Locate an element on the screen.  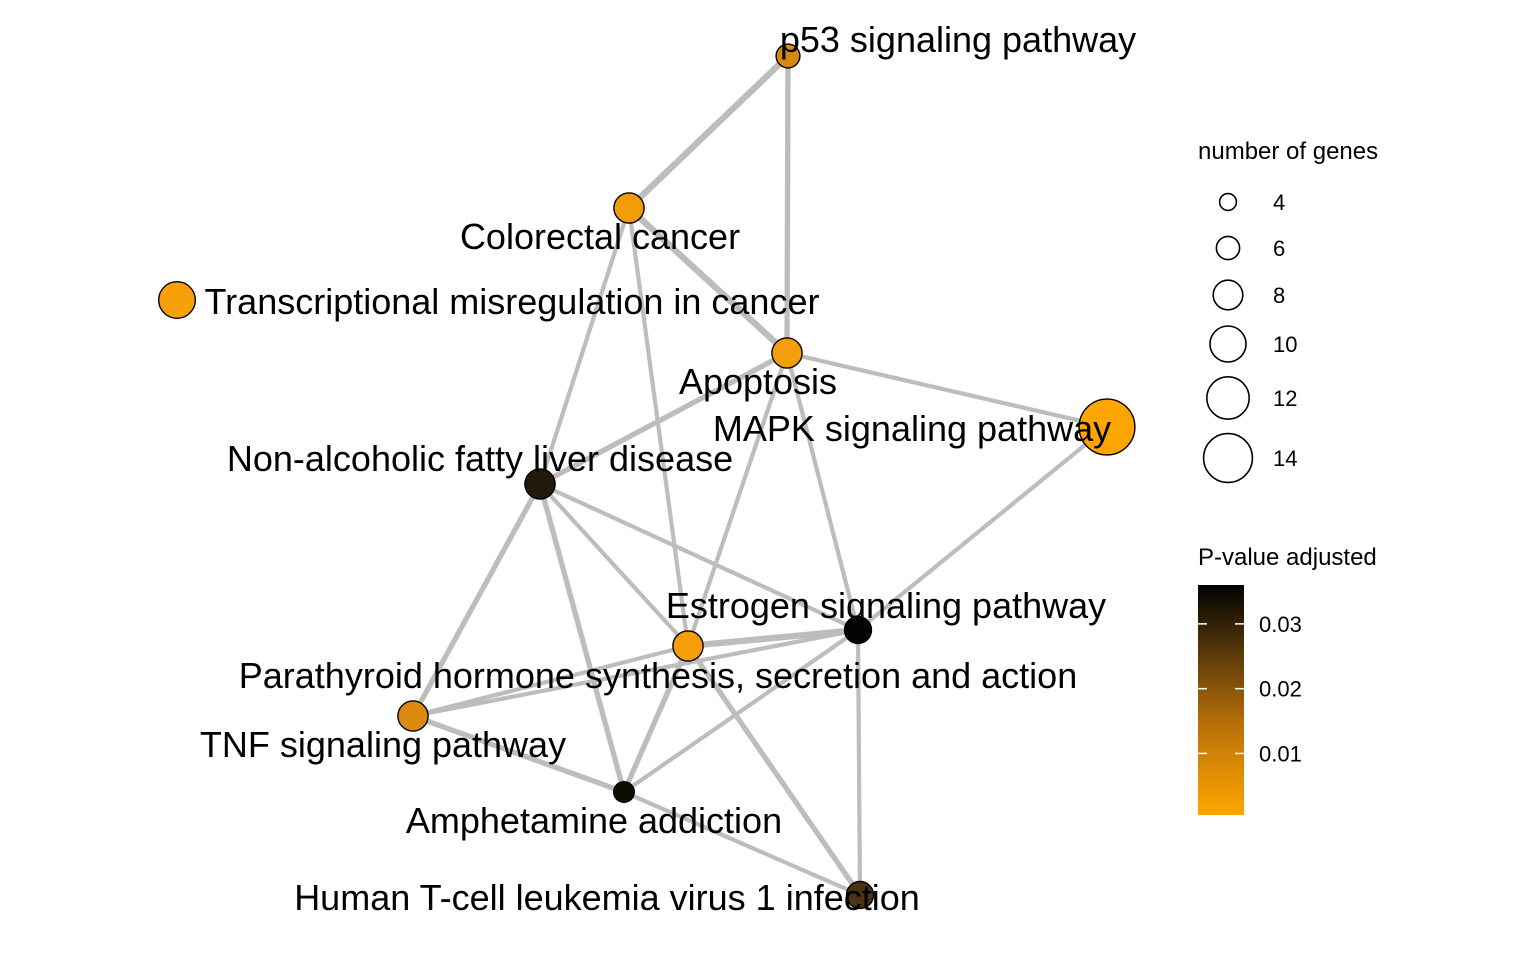
node-htlv is located at coordinates (860, 895).